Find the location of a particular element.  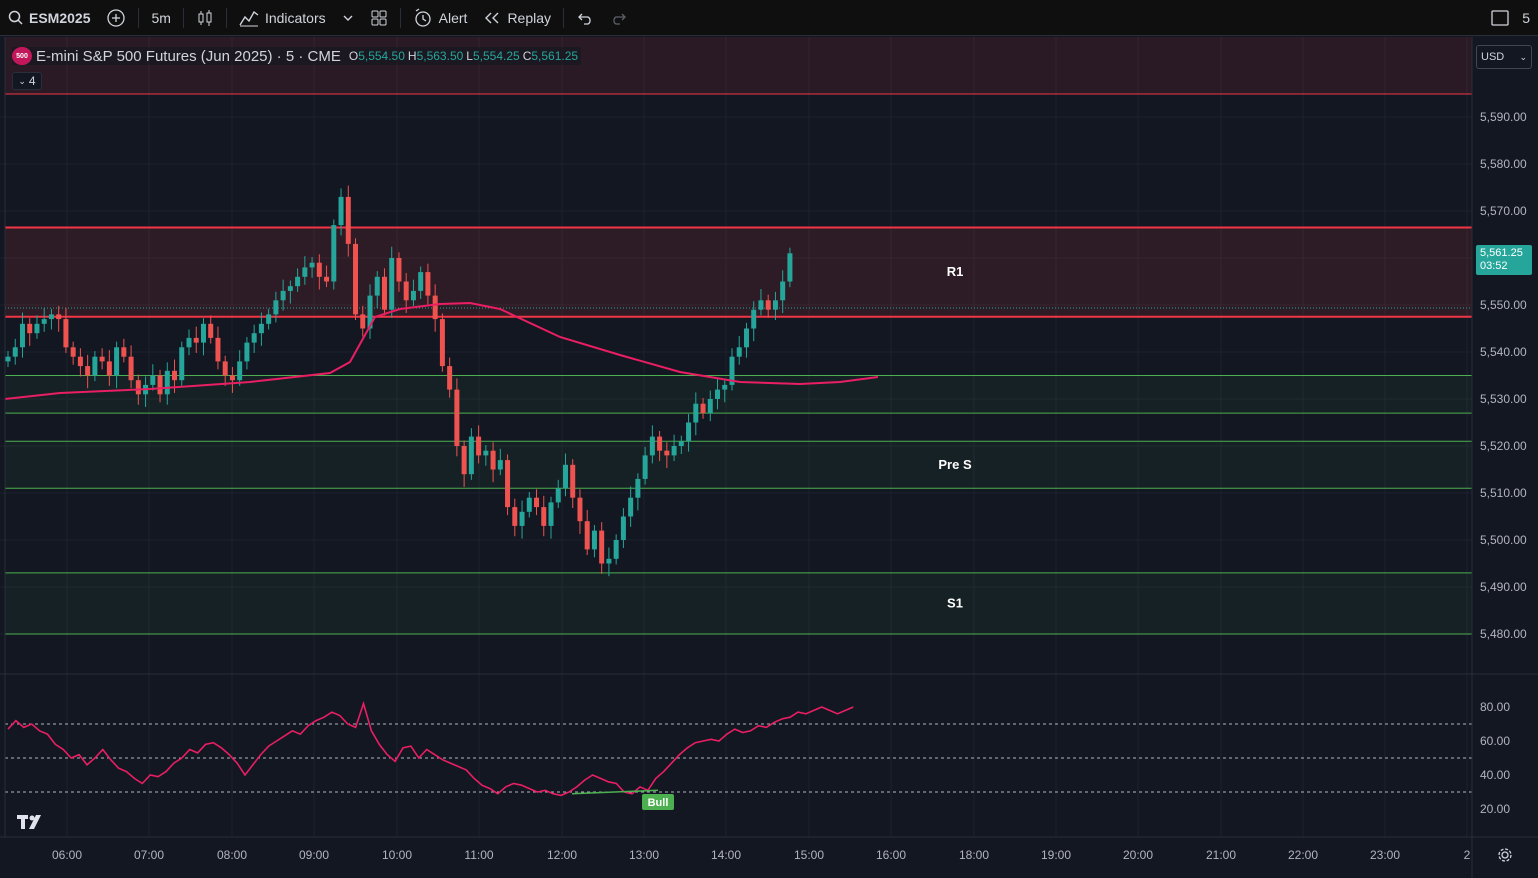

undo-icon is located at coordinates (584, 19).